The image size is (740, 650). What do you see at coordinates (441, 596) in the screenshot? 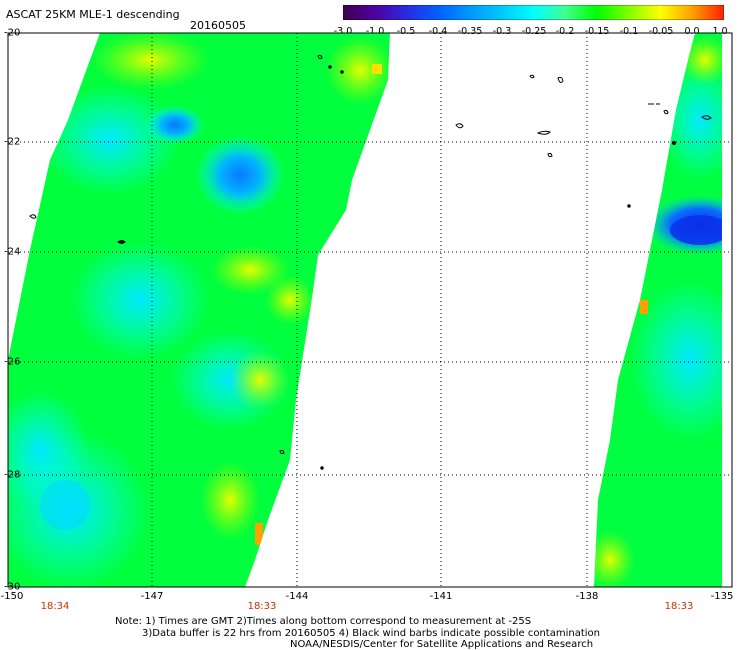
I see `lon-label: -141` at bounding box center [441, 596].